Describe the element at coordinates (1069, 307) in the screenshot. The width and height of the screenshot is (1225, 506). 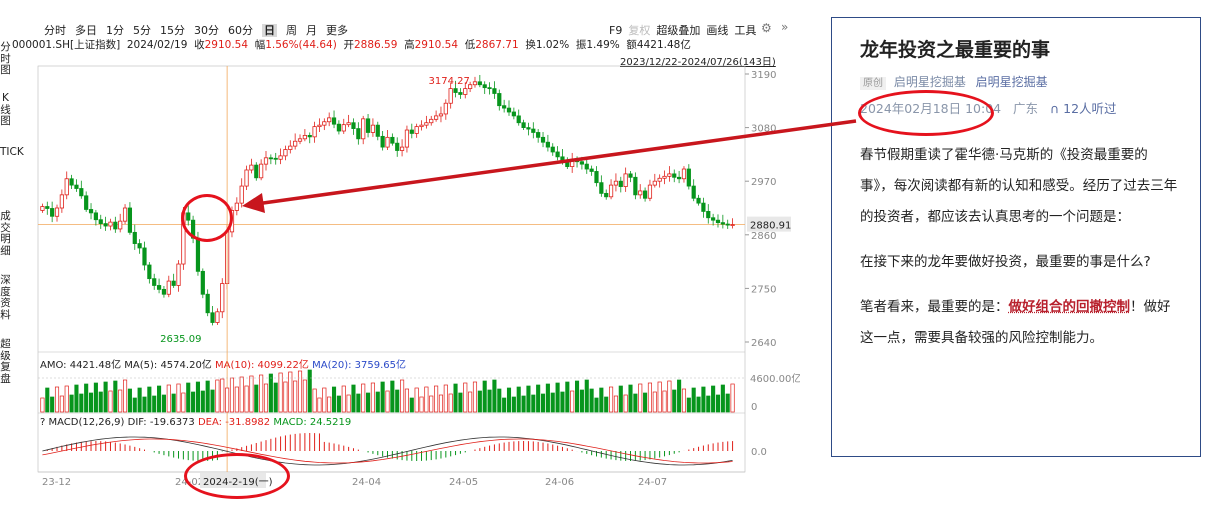
I see `highlight-text: 做好组合的回撤控制` at that location.